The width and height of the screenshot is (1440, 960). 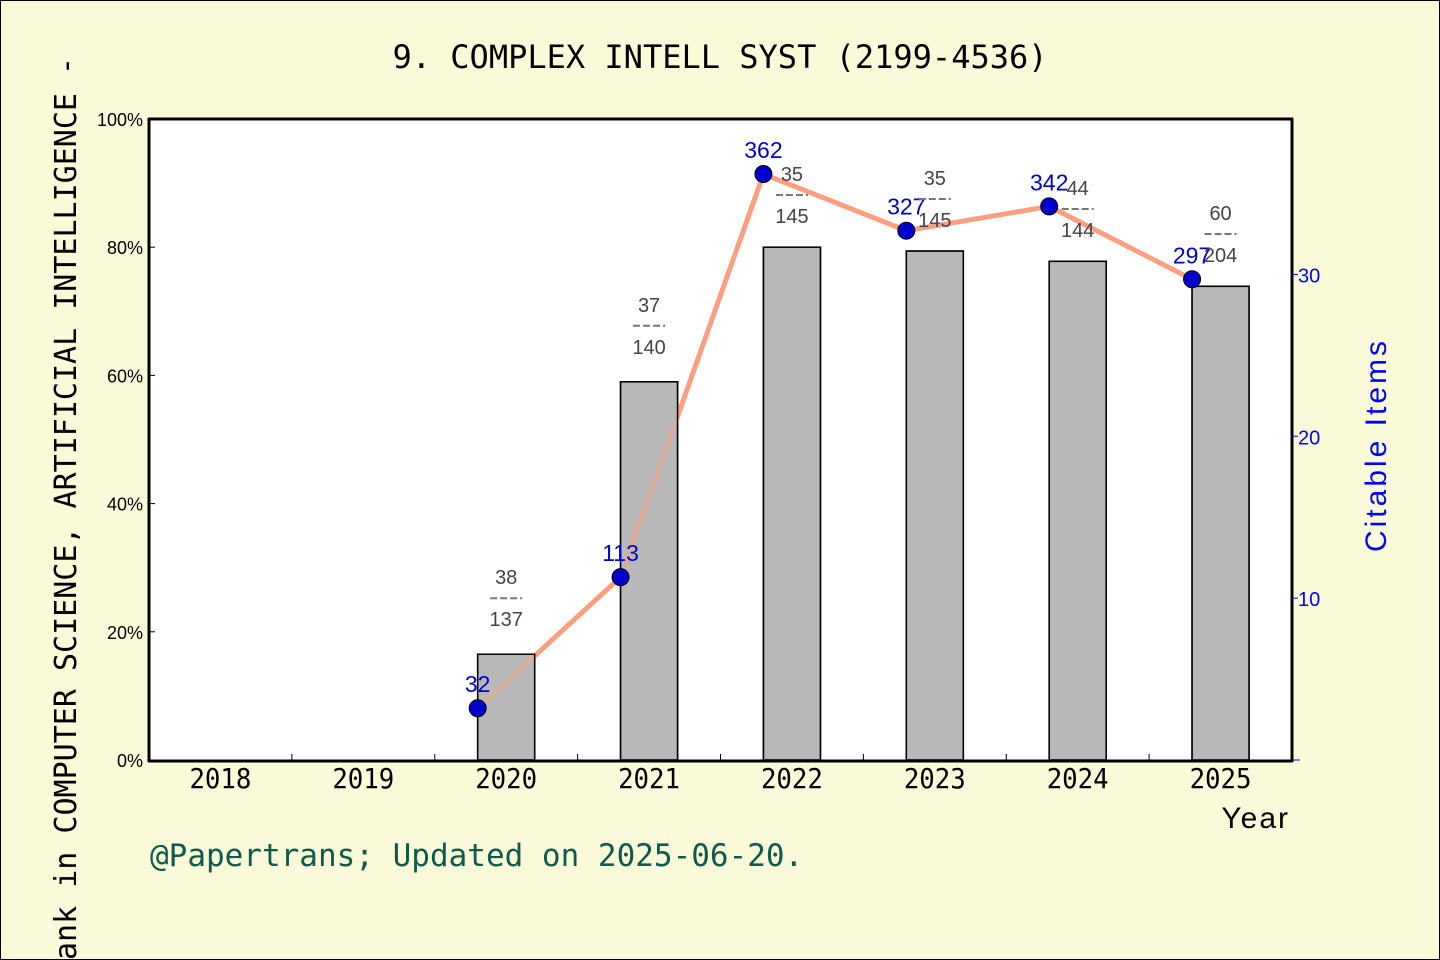 What do you see at coordinates (125, 633) in the screenshot?
I see `y-left-tick-label: 20%` at bounding box center [125, 633].